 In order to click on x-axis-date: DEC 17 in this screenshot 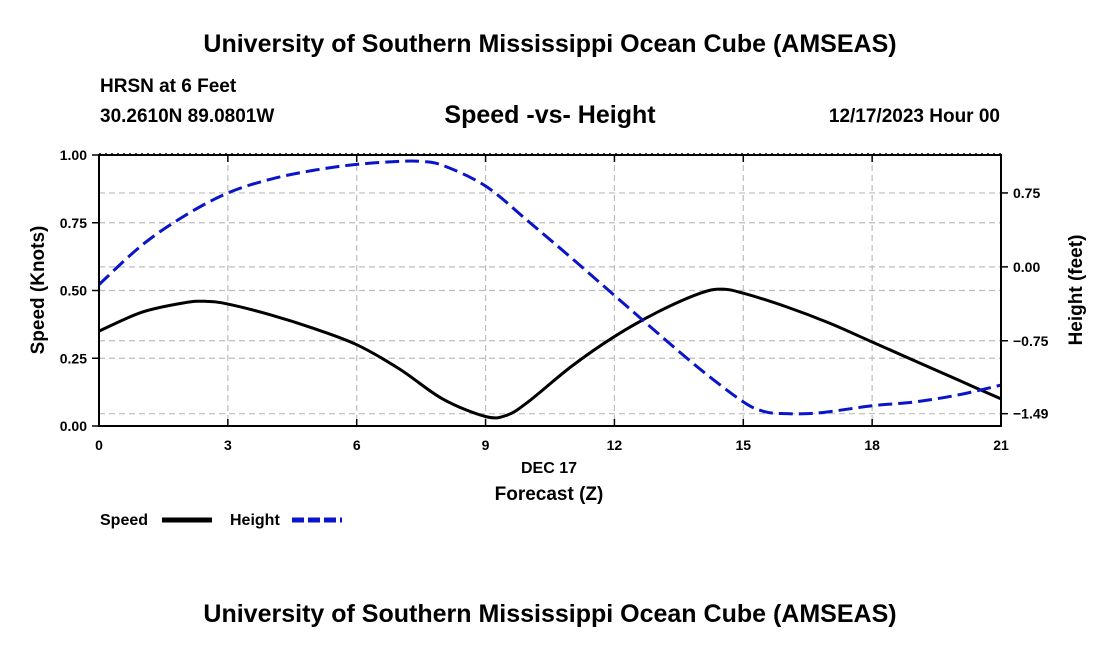, I will do `click(549, 468)`.